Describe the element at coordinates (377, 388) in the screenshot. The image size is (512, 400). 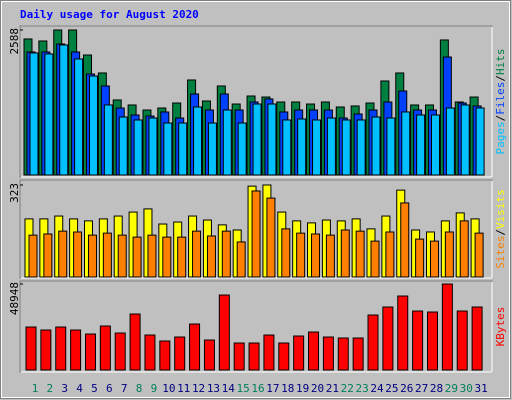
I see `x-tick-label: 24` at that location.